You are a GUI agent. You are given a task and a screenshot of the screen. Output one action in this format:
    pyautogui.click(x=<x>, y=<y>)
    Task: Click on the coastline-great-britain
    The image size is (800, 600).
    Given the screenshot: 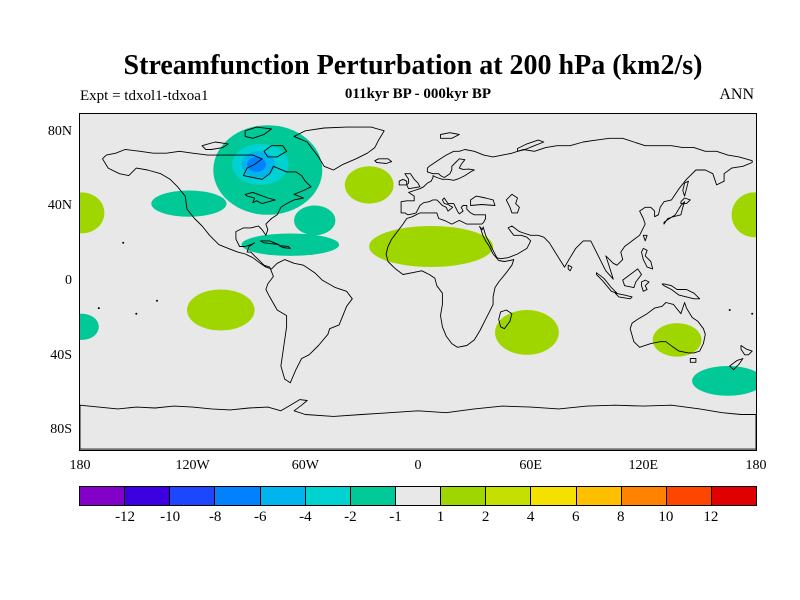 What is the action you would take?
    pyautogui.click(x=412, y=181)
    